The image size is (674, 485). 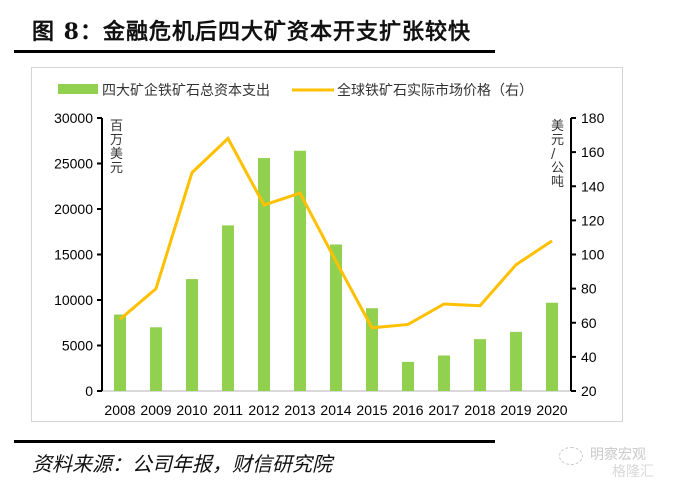 I want to click on watermark-text: 明察宏观, so click(x=618, y=455).